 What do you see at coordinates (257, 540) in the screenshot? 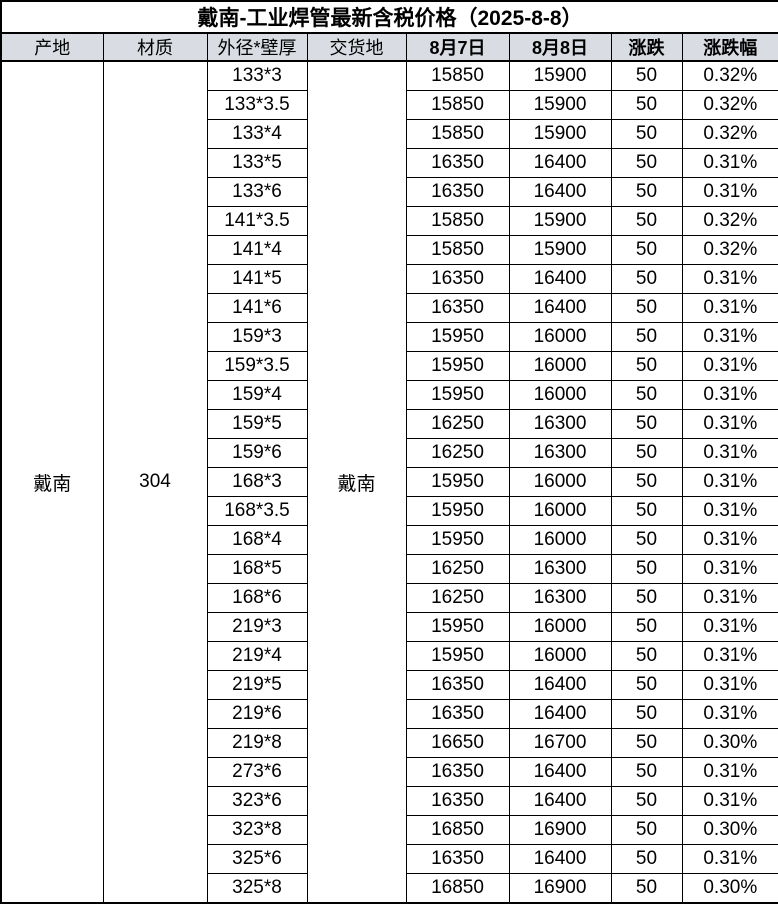
I see `spec-cell: 168*4` at bounding box center [257, 540].